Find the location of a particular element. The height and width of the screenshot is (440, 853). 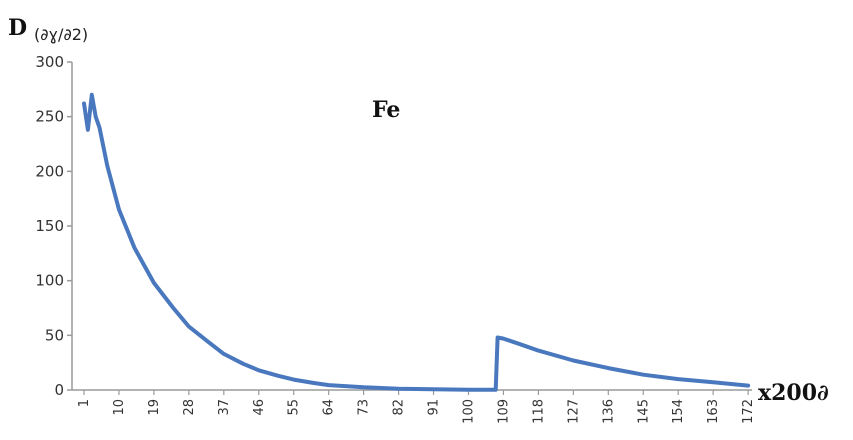

y-tick-label: 100 is located at coordinates (49, 281).